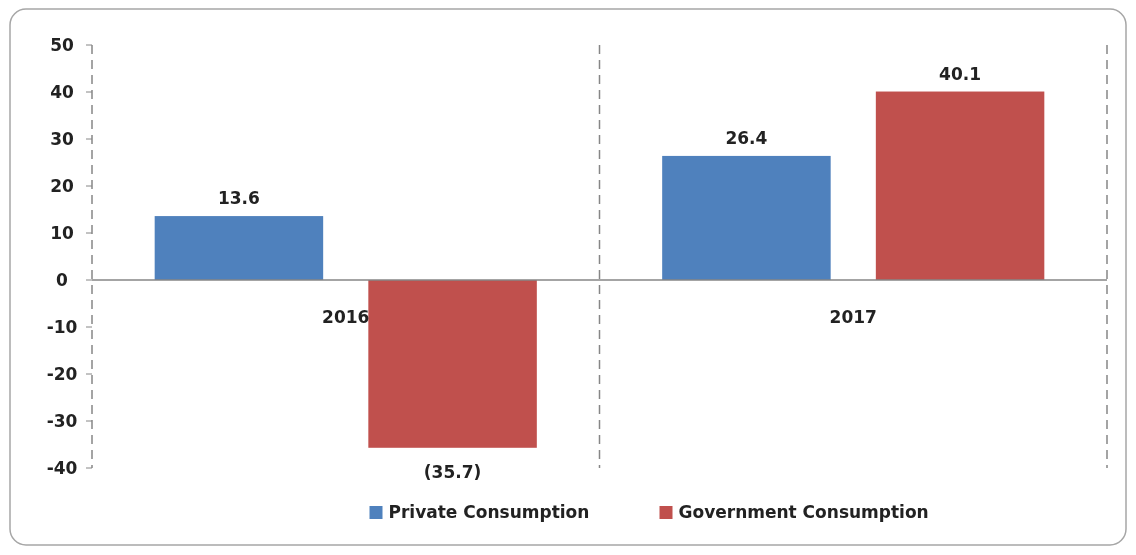  Describe the element at coordinates (62, 92) in the screenshot. I see `y-tick-label: 40` at that location.